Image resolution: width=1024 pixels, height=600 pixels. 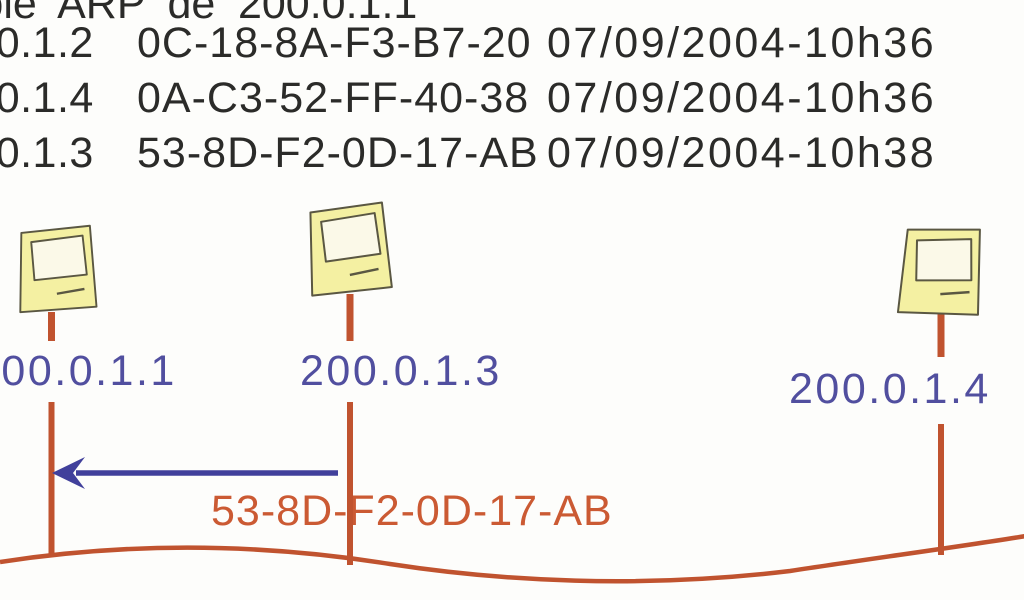 What do you see at coordinates (195, 473) in the screenshot?
I see `arp-reply-arrow` at bounding box center [195, 473].